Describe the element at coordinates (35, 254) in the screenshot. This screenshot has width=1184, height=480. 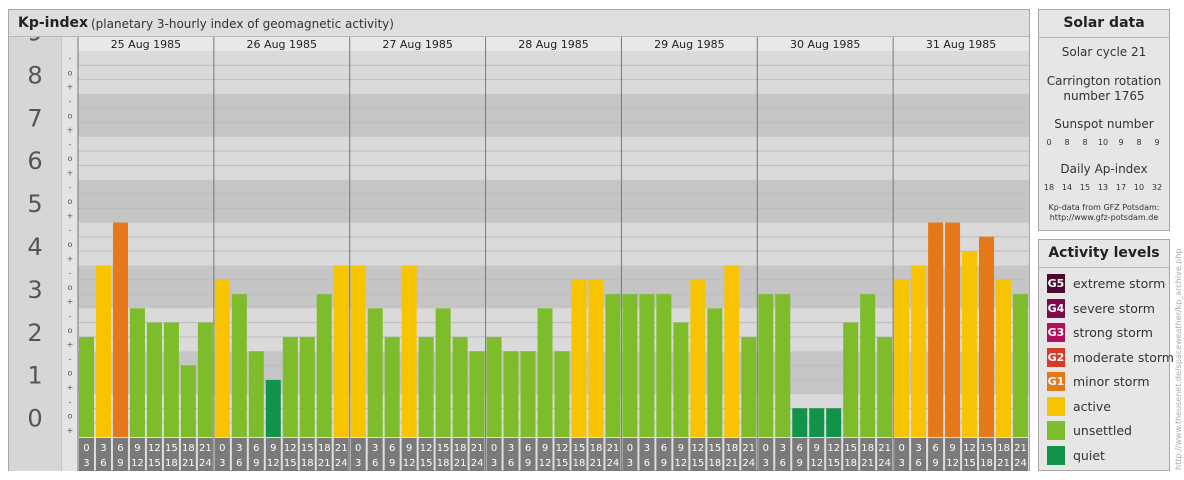
I see `y-axis-column` at that location.